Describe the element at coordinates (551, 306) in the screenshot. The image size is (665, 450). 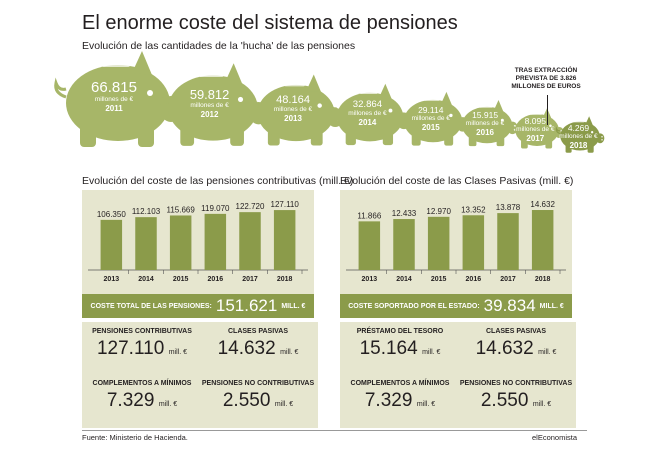
I see `state-cost-unit: MILL. €` at that location.